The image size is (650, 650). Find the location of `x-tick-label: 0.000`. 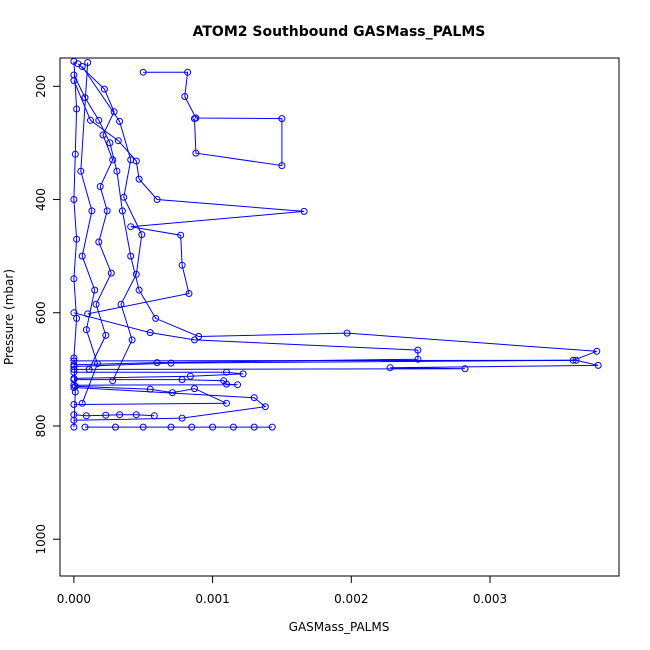

x-tick-label: 0.000 is located at coordinates (74, 599).